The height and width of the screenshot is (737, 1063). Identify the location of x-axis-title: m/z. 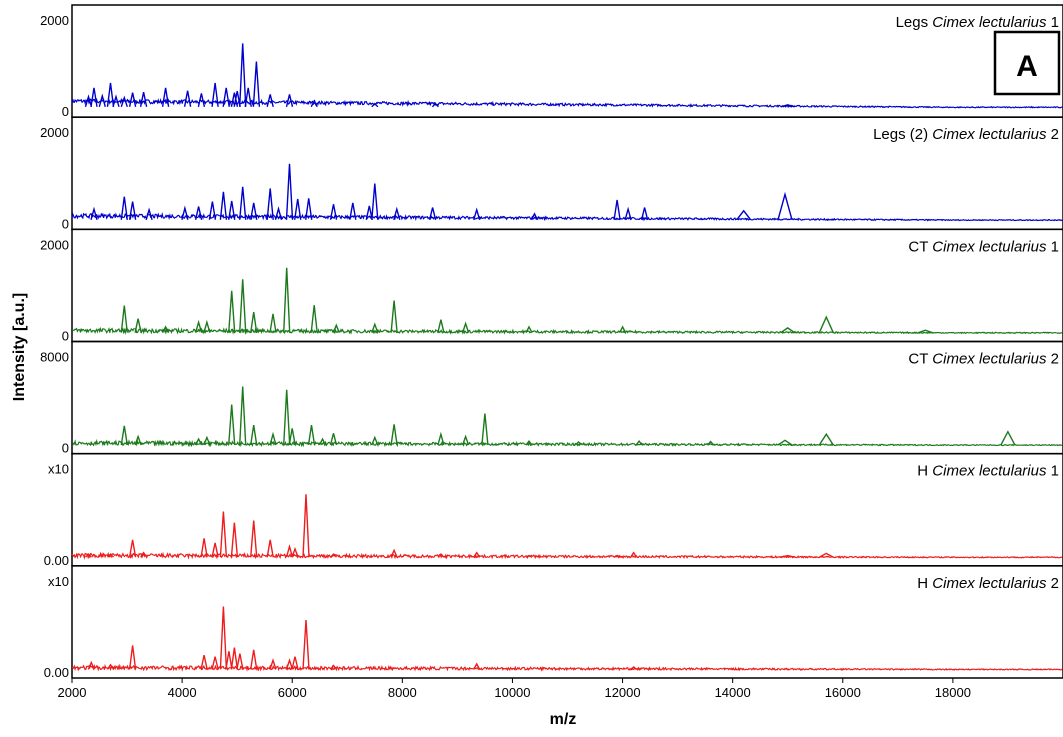
(563, 719).